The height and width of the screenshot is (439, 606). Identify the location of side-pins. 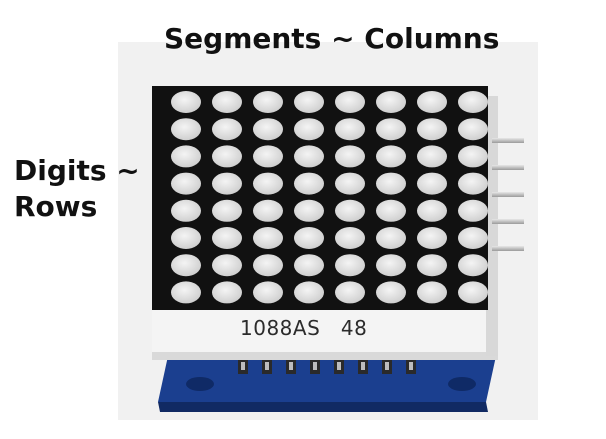
(508, 194).